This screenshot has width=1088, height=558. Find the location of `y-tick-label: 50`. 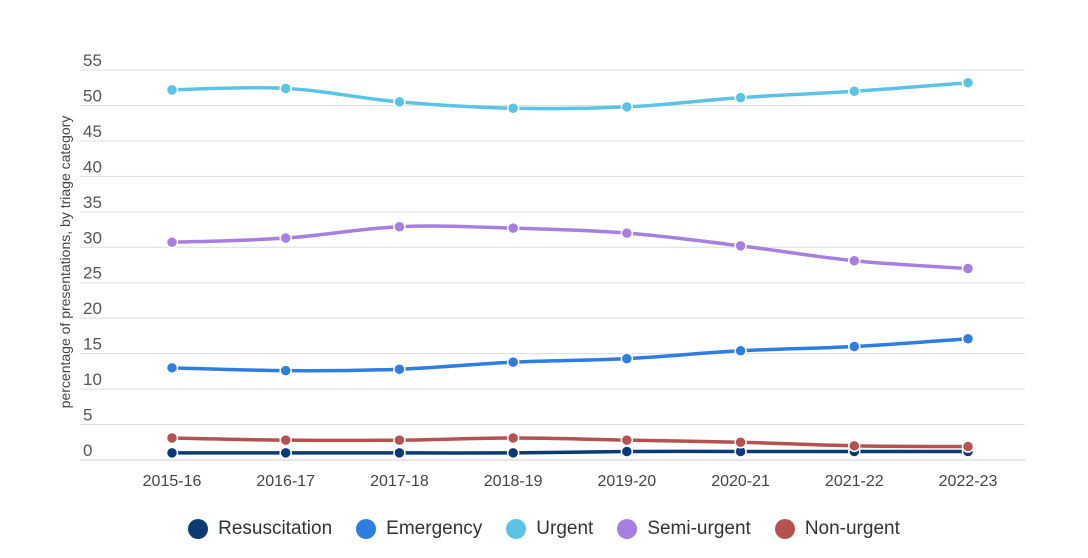

y-tick-label: 50 is located at coordinates (92, 95).